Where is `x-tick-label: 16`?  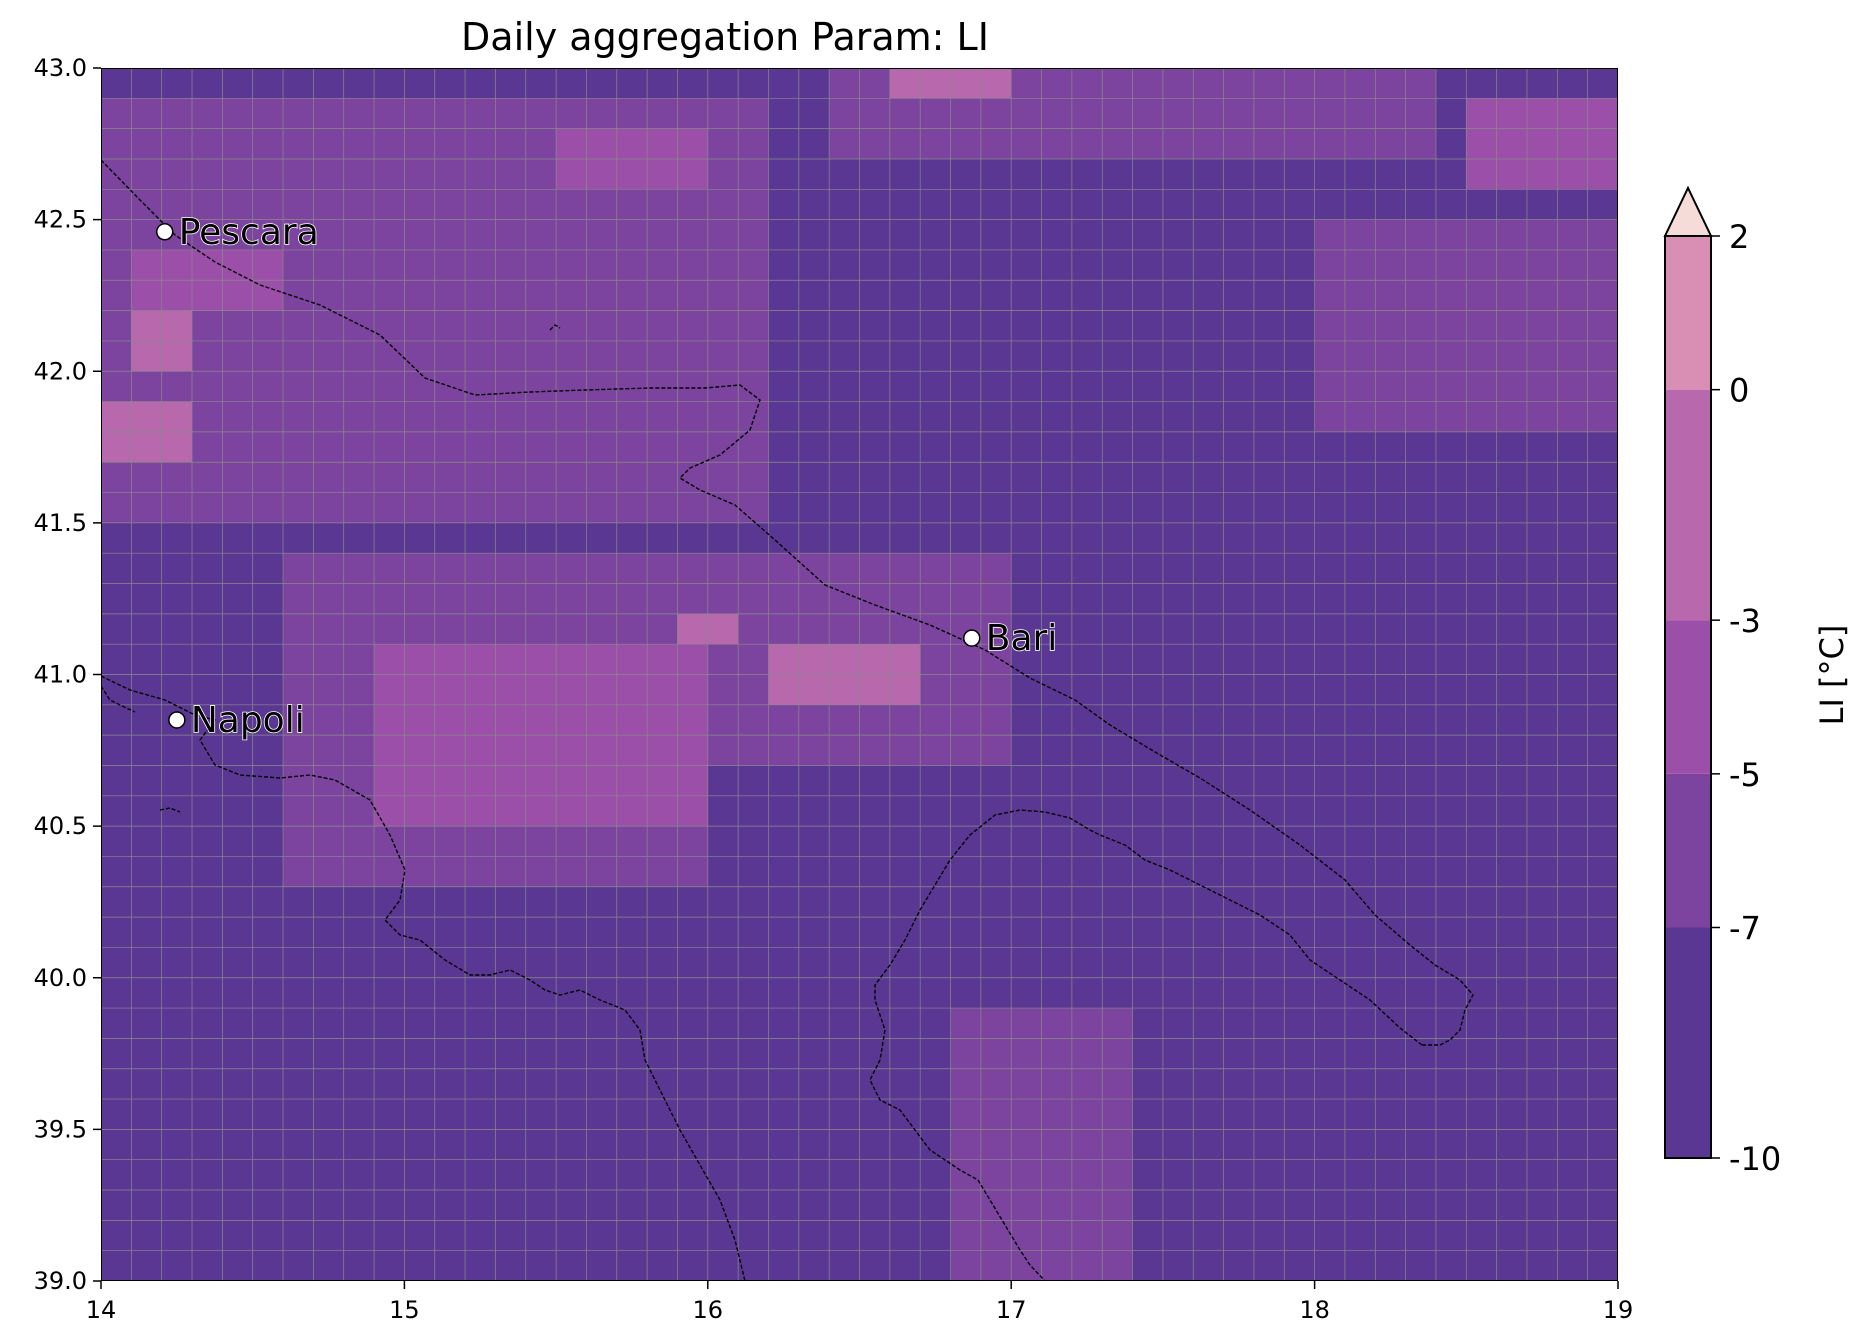 x-tick-label: 16 is located at coordinates (708, 1310).